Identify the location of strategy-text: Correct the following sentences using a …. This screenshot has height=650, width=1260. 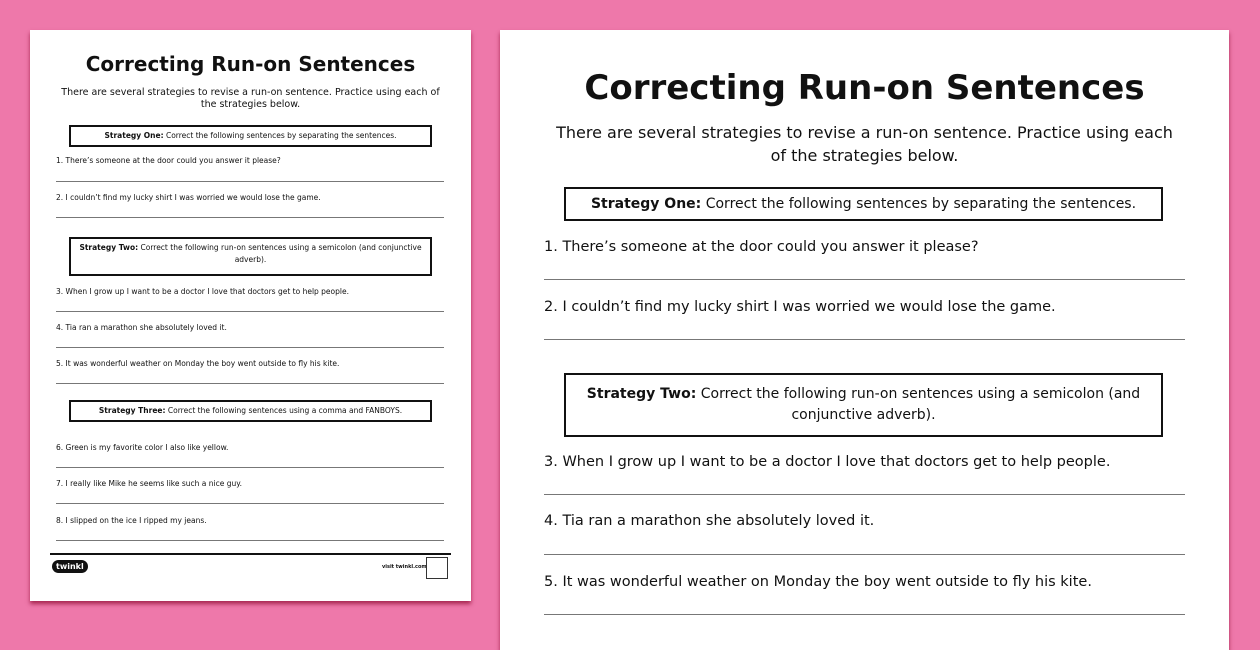
(284, 410).